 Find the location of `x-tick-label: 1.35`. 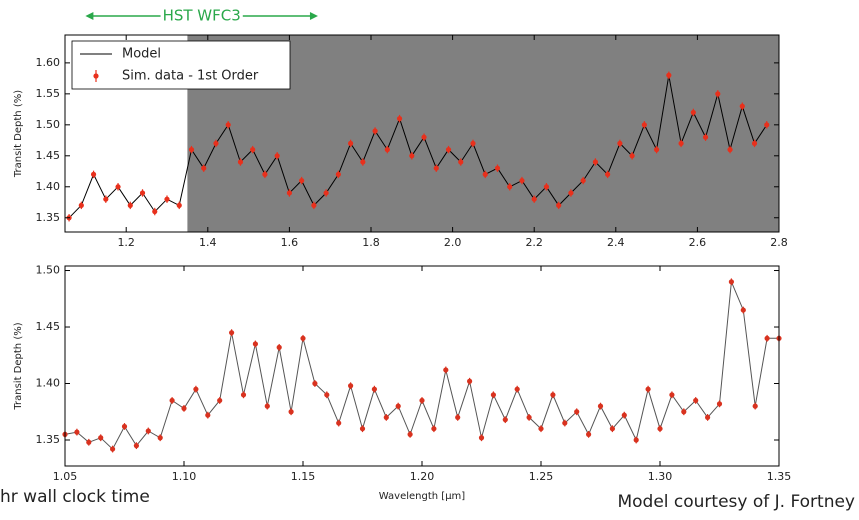

x-tick-label: 1.35 is located at coordinates (779, 476).